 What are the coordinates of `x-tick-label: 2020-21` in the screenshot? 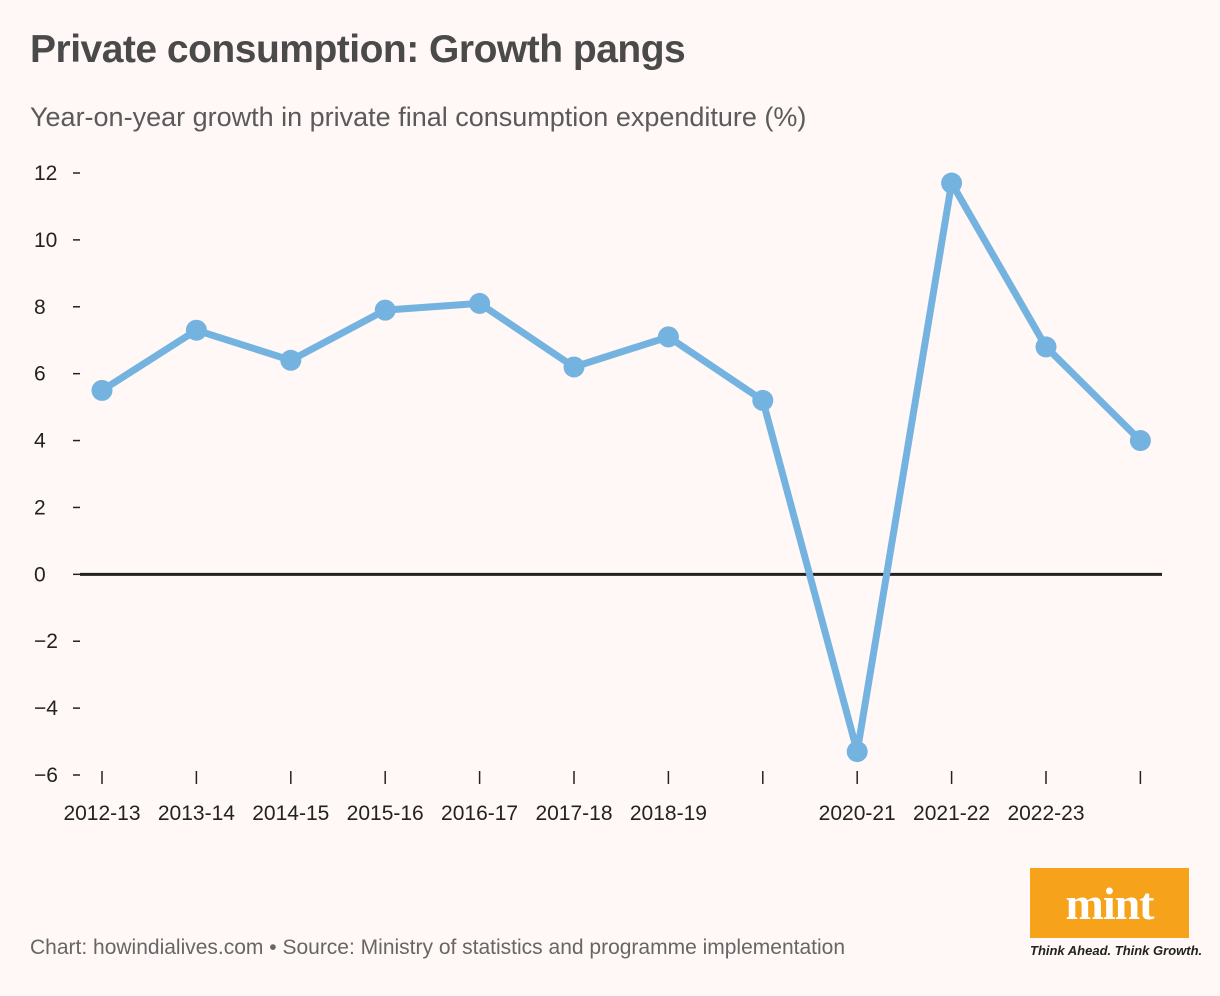 It's located at (857, 813).